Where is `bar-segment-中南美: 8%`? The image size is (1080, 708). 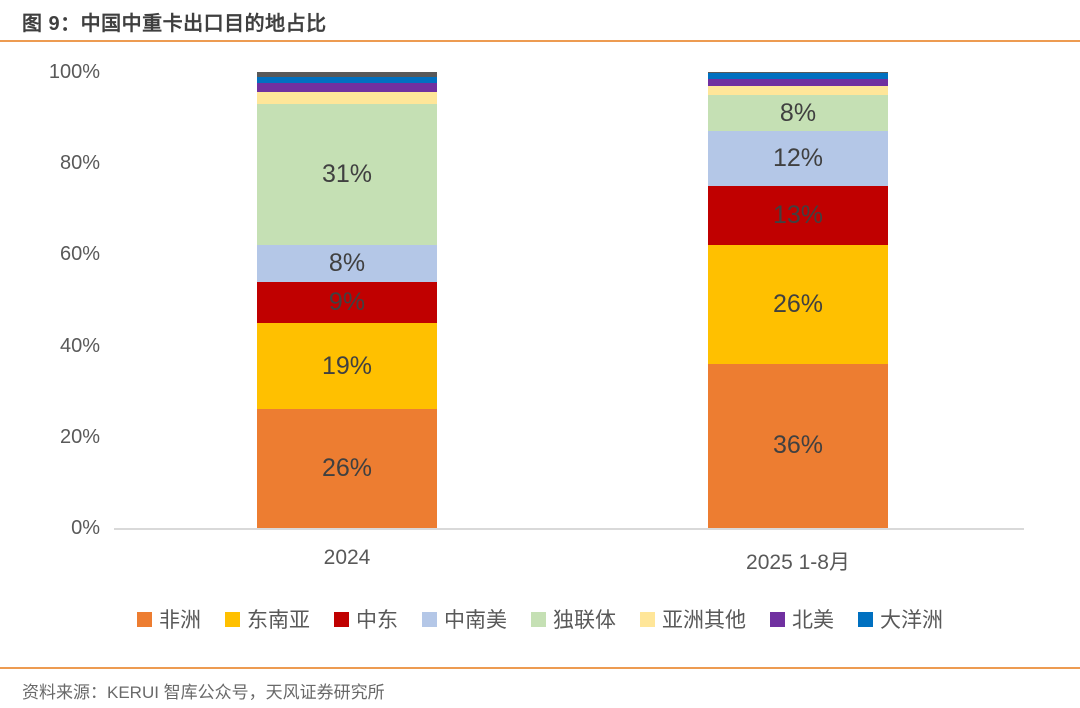
bar-segment-中南美: 8% is located at coordinates (347, 263).